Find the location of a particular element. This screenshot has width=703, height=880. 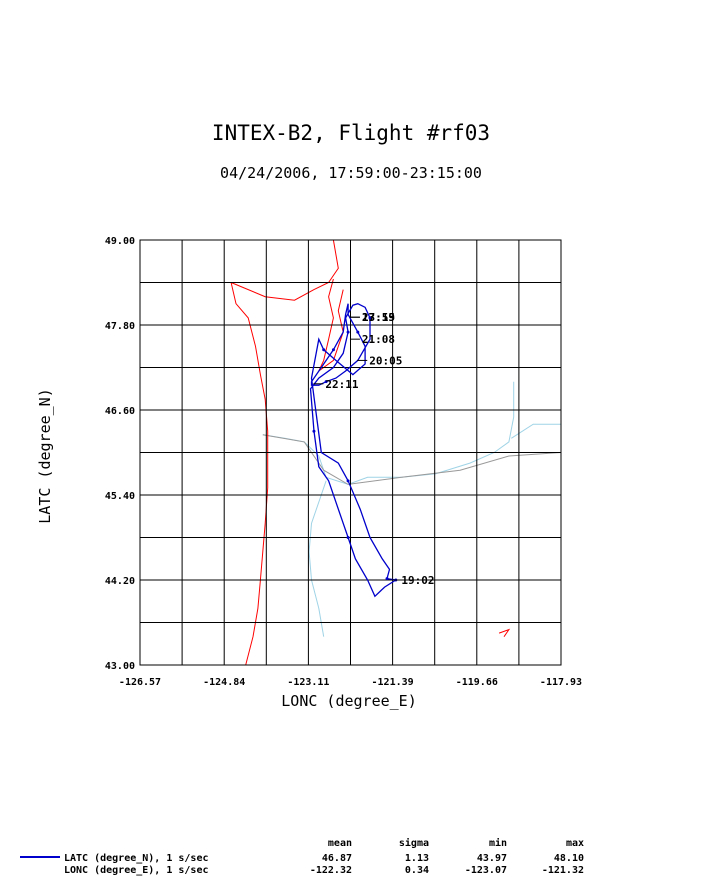

stats-value-min: 43.97 is located at coordinates (492, 858).